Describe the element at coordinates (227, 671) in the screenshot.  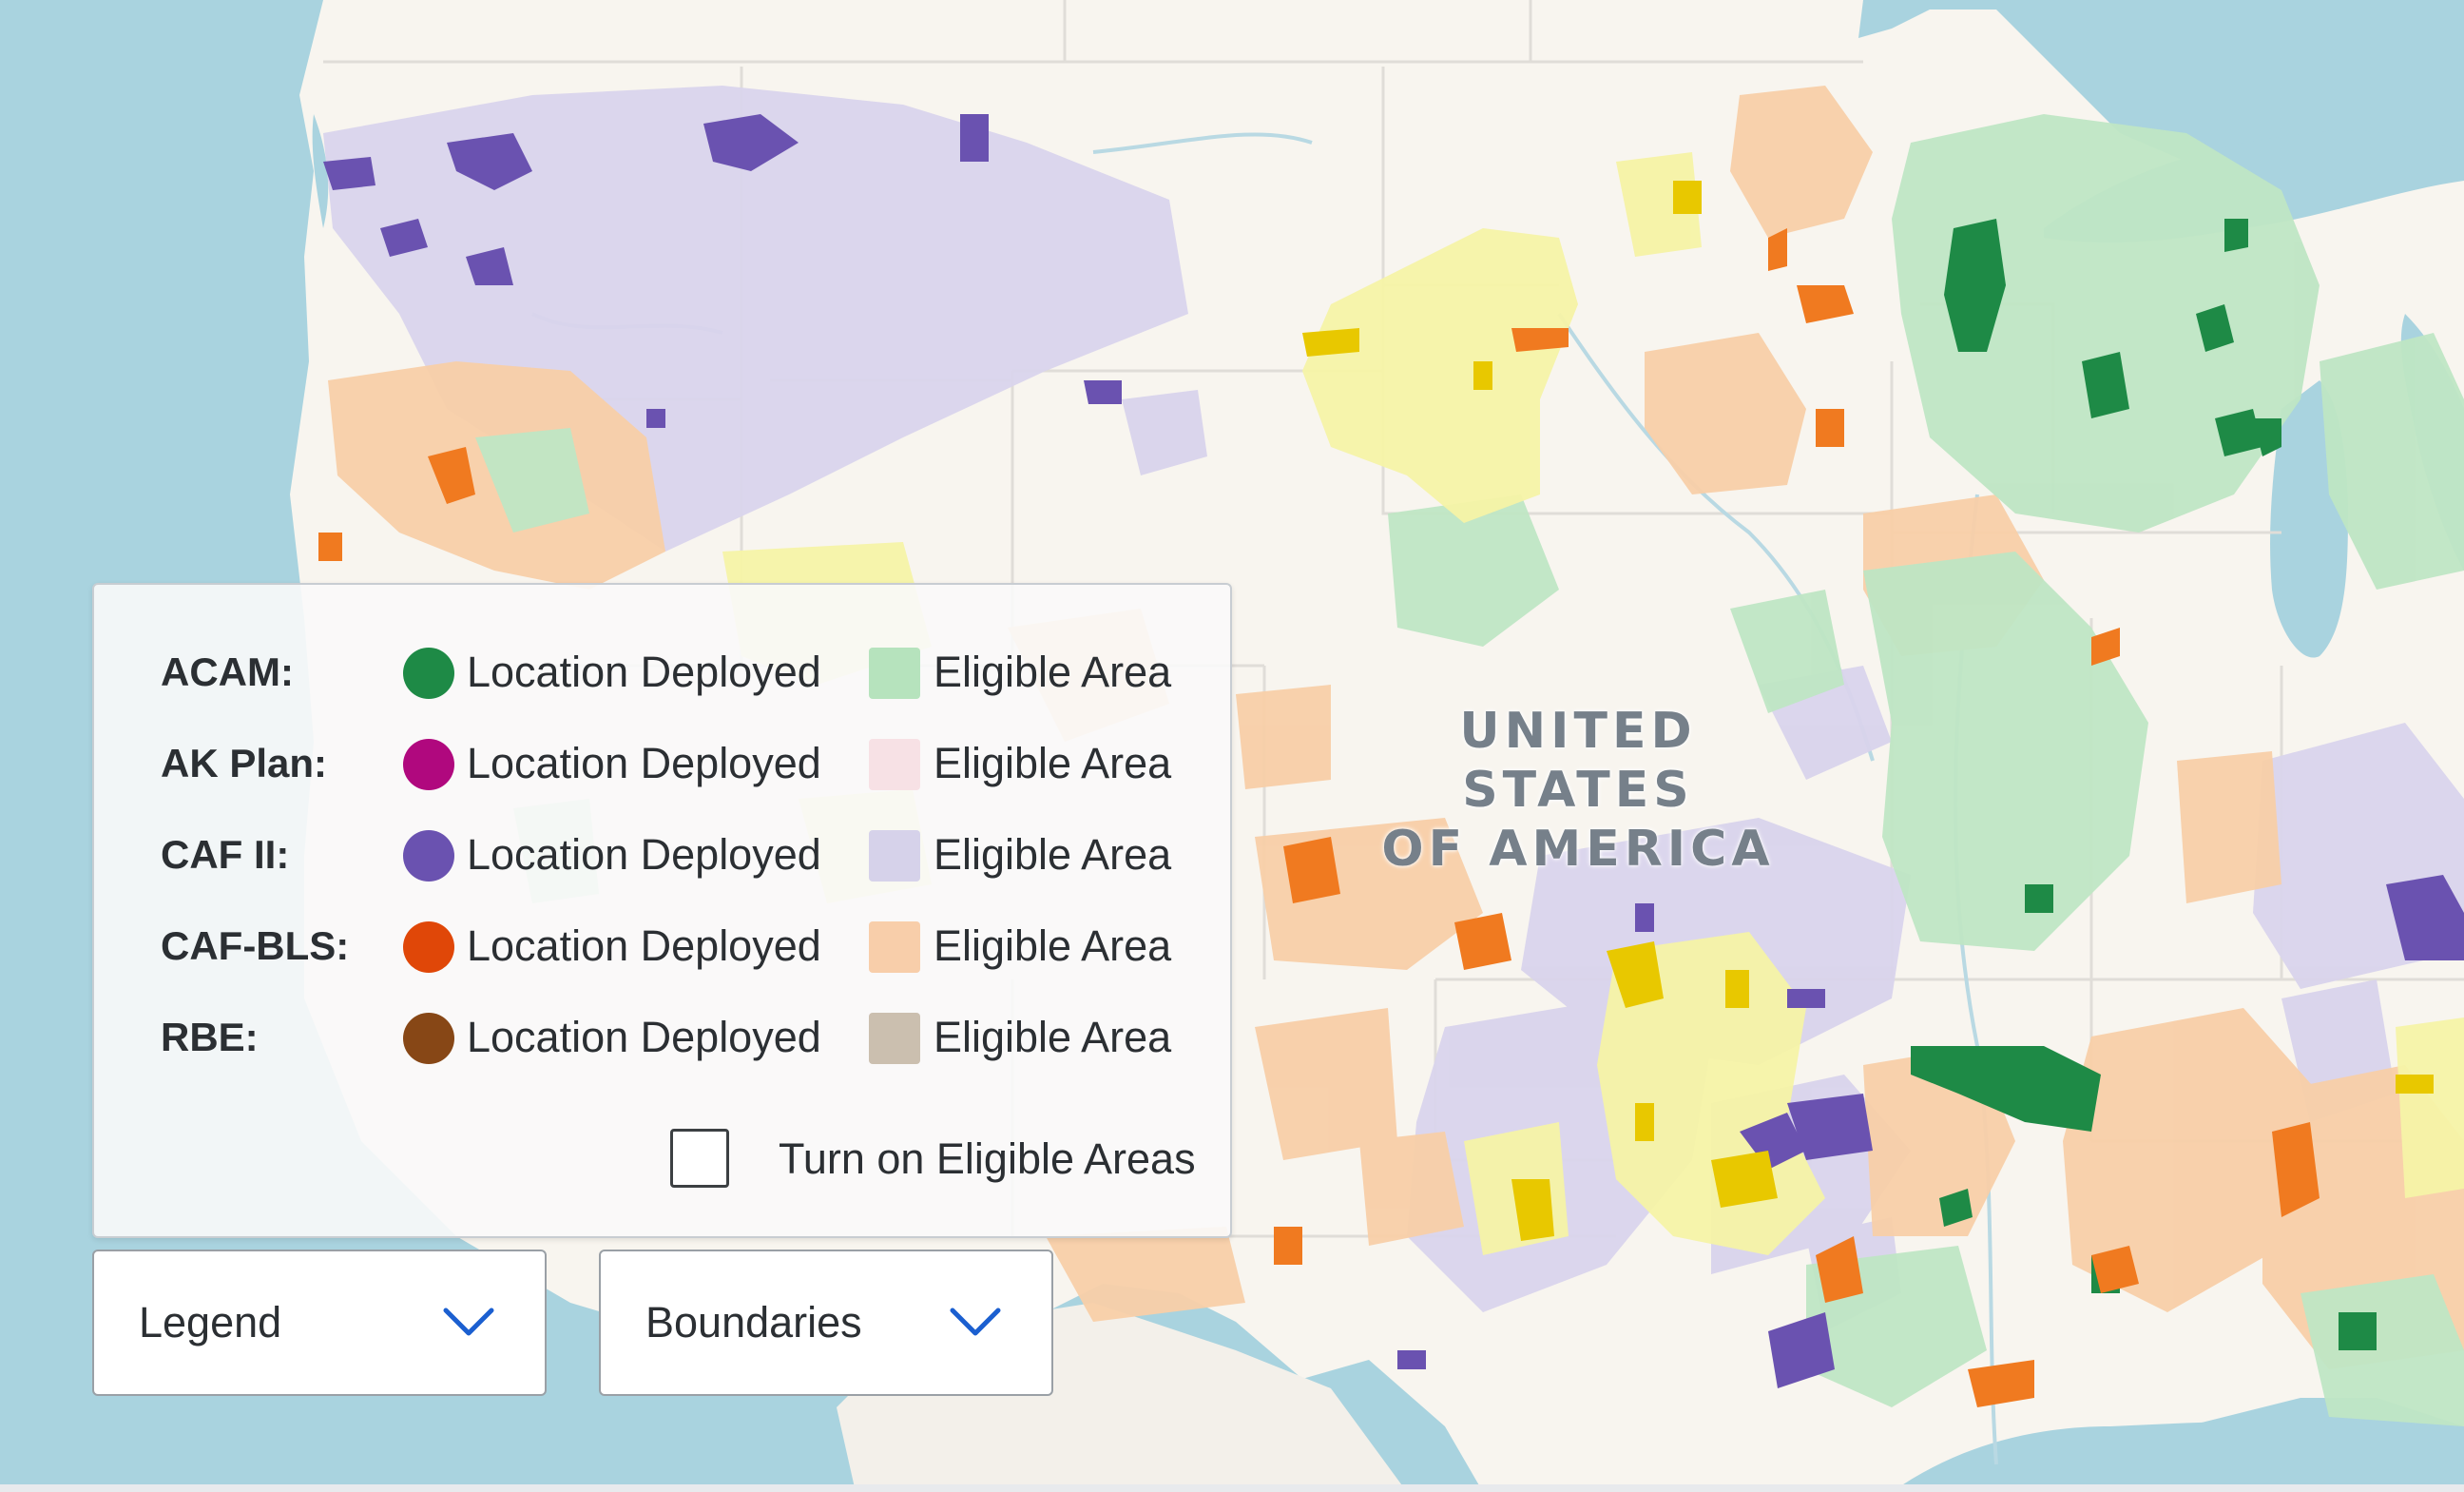
I see `legend-program-label: ACAM:` at that location.